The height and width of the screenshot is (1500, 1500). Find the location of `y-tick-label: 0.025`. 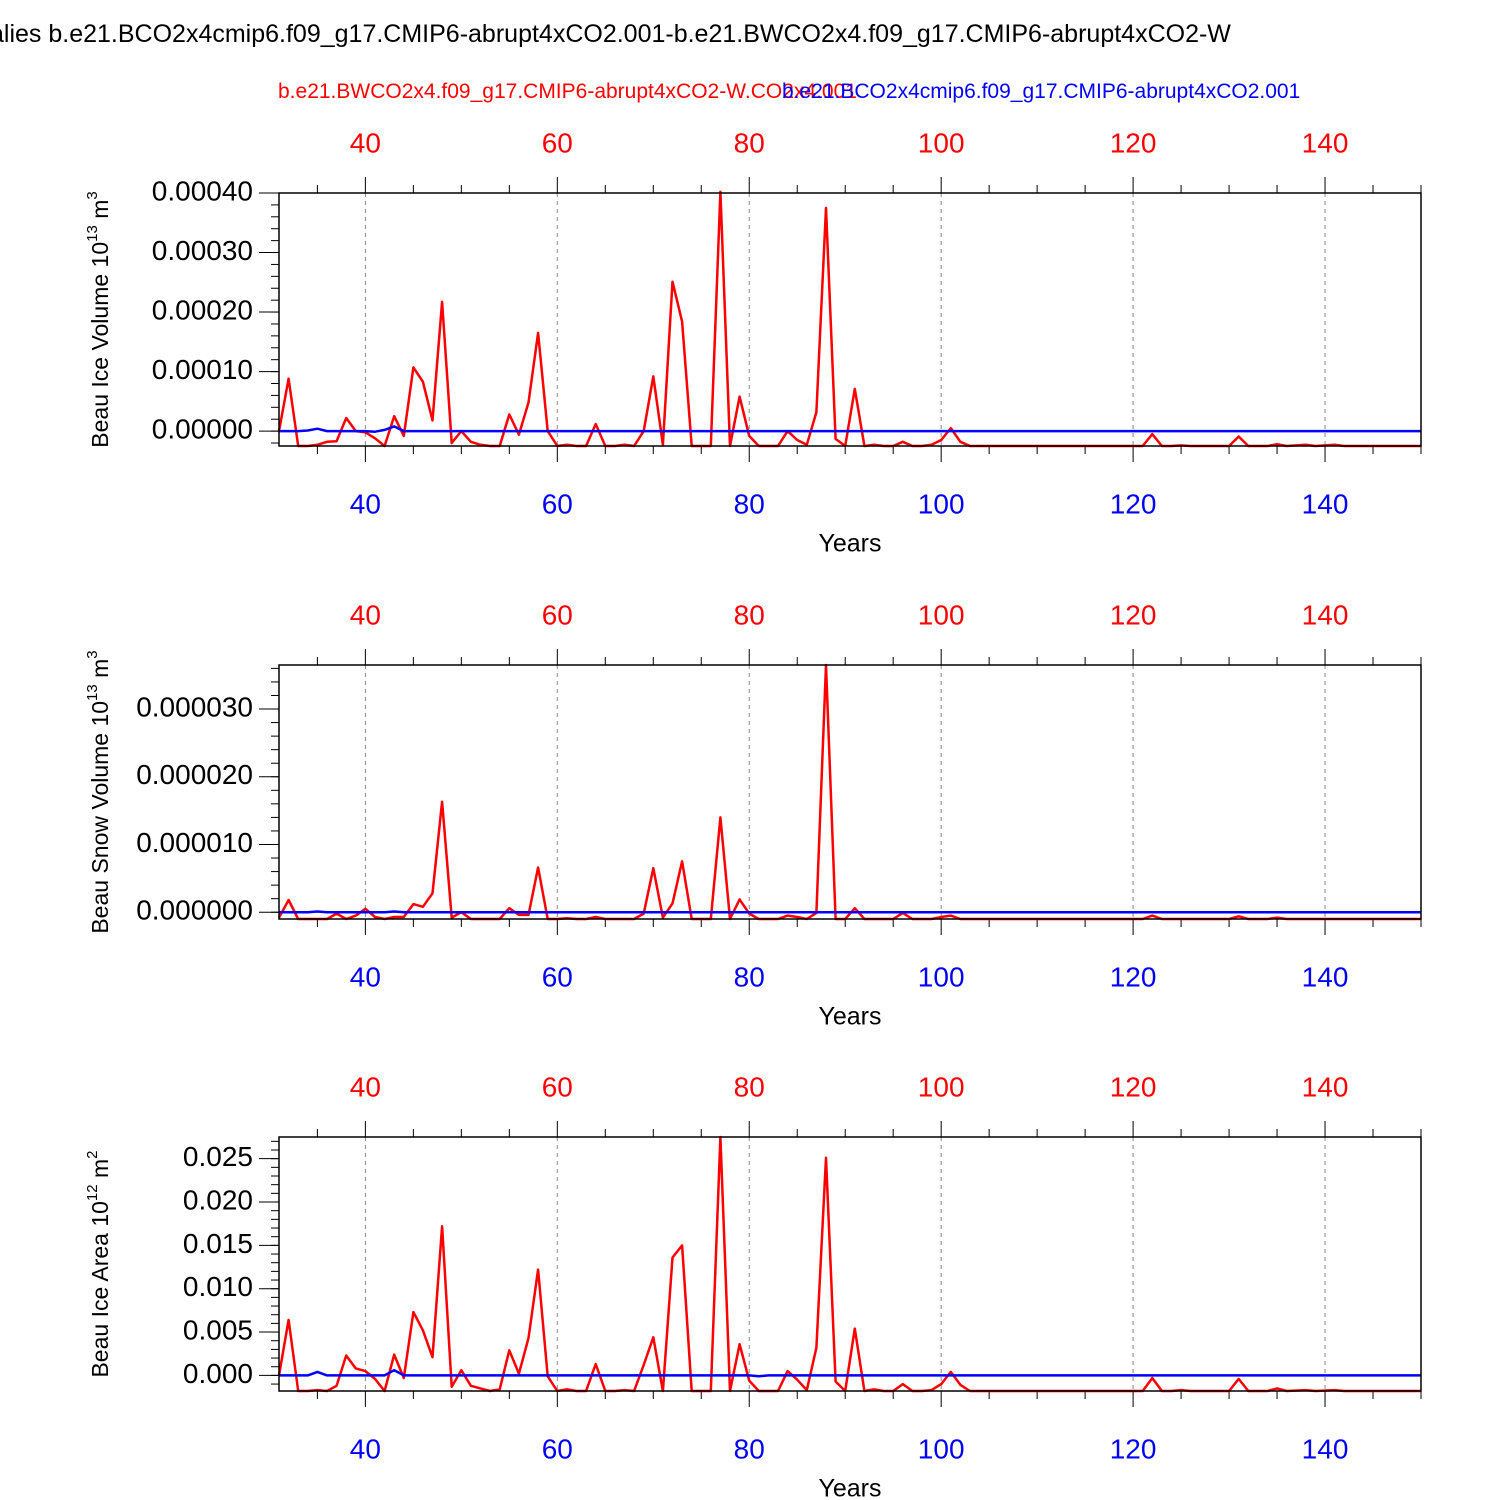

y-tick-label: 0.025 is located at coordinates (218, 1156).